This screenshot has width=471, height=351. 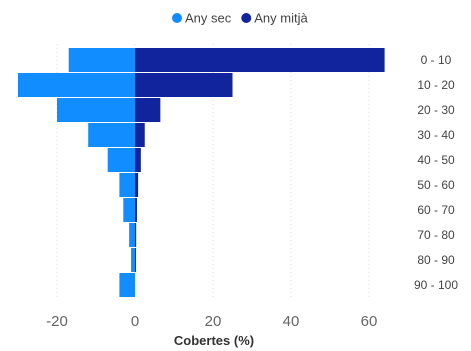 What do you see at coordinates (436, 235) in the screenshot?
I see `category-label-7: 70 - 80` at bounding box center [436, 235].